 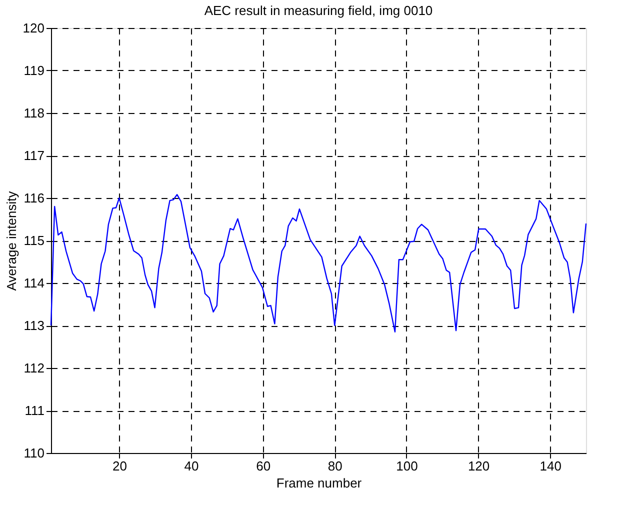 I want to click on x-tick-label: 20, so click(x=119, y=466).